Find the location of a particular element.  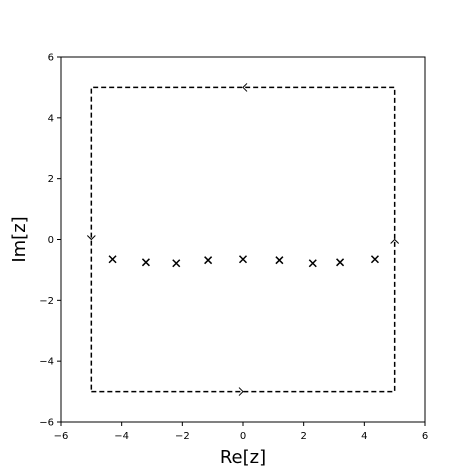

x-tick-label: −6 is located at coordinates (61, 436).